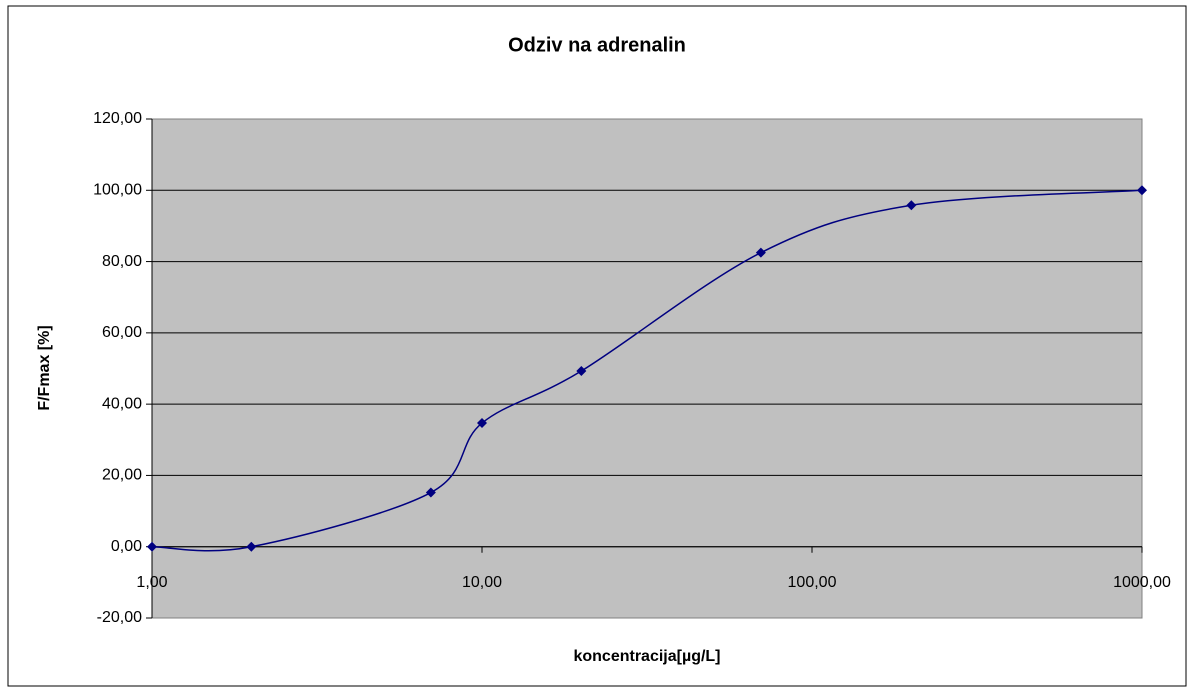 The width and height of the screenshot is (1194, 690). What do you see at coordinates (646, 656) in the screenshot?
I see `x-axis-title: koncentracija[µg/L]` at bounding box center [646, 656].